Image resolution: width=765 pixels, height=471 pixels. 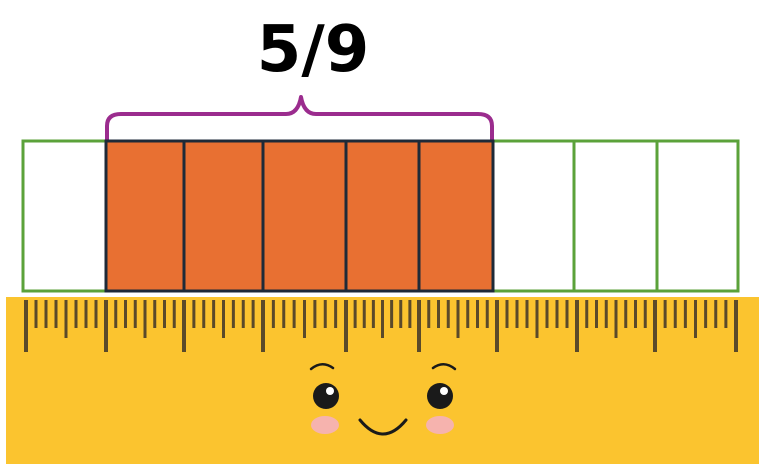 I want to click on right-eyebrow, so click(x=444, y=367).